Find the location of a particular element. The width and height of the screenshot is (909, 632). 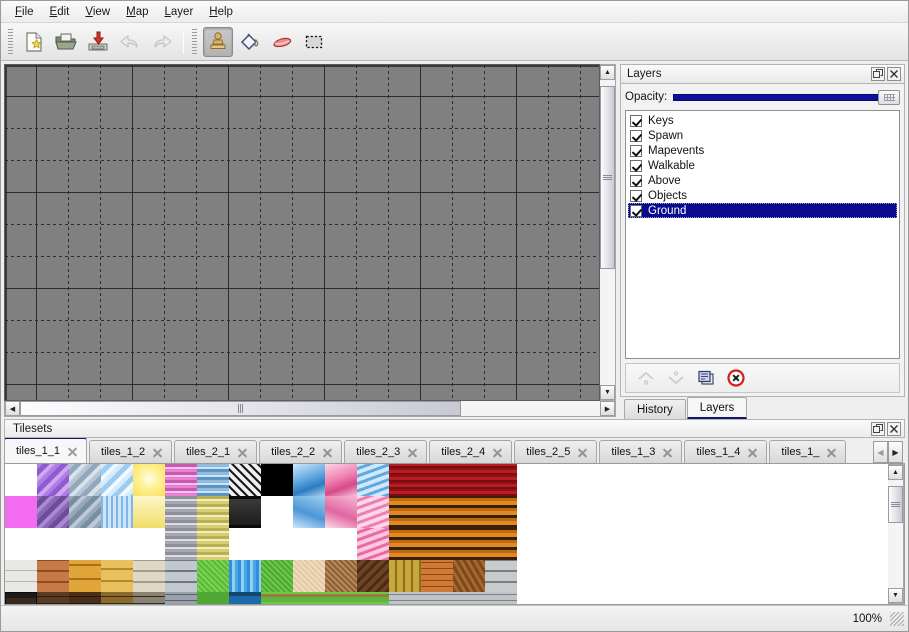

save-map-button is located at coordinates (98, 42).